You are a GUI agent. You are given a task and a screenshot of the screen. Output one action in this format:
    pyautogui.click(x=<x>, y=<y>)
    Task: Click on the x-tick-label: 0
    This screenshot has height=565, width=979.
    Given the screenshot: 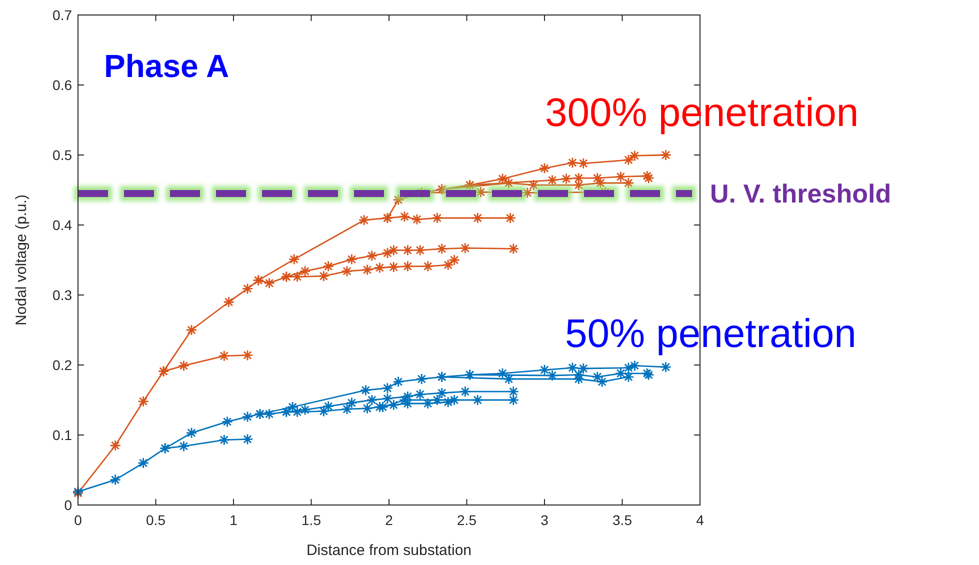 What is the action you would take?
    pyautogui.click(x=78, y=520)
    